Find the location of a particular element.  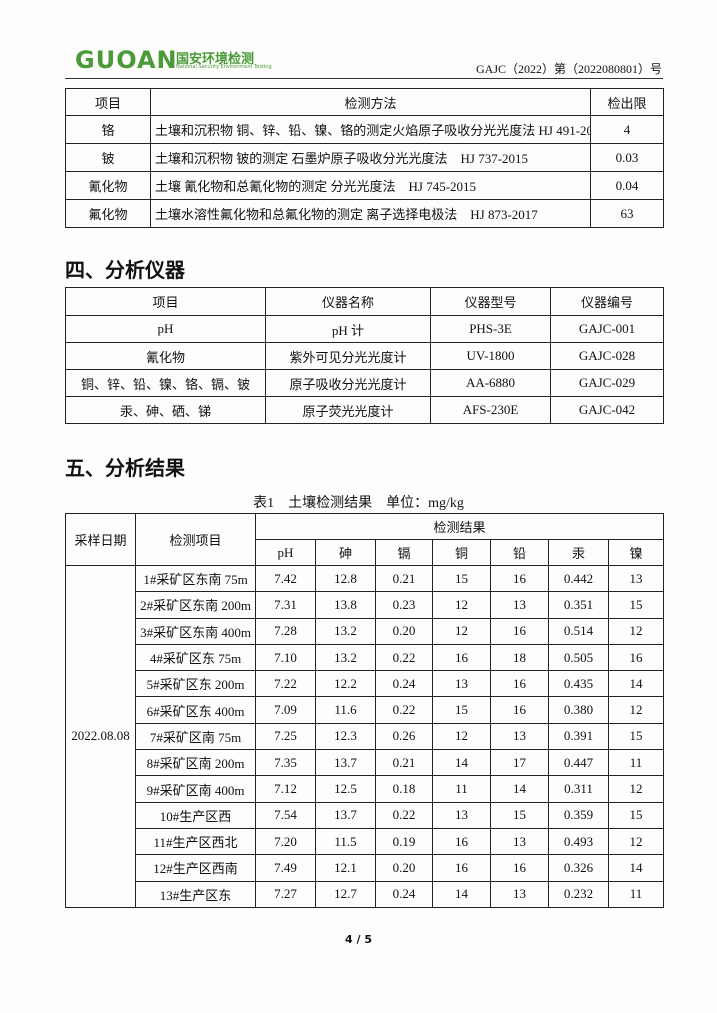

table-cell: 2#采矿区东南 200m is located at coordinates (195, 605).